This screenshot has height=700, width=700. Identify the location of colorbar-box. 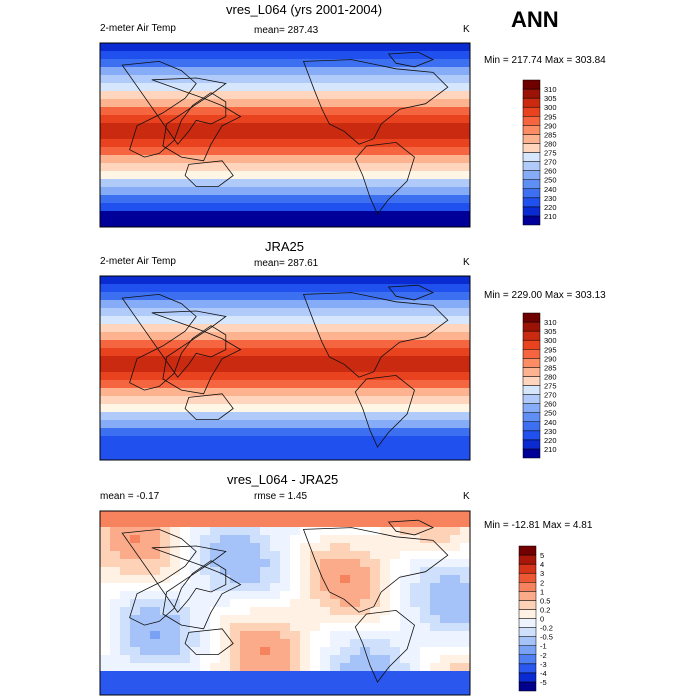
(531, 166).